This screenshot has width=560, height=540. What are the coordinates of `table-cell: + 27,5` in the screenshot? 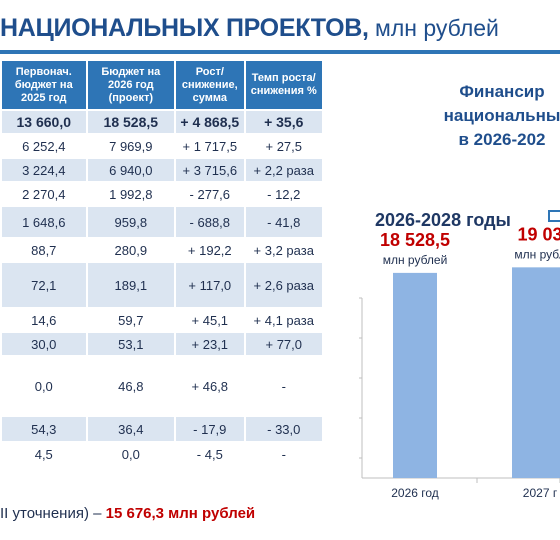 It's located at (283, 146).